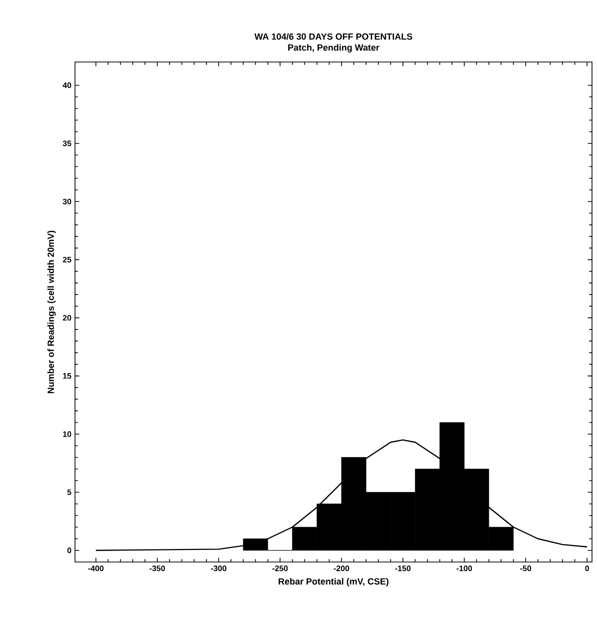  What do you see at coordinates (333, 582) in the screenshot?
I see `x-axis-title: Rebar Potential (mV, CSE)` at bounding box center [333, 582].